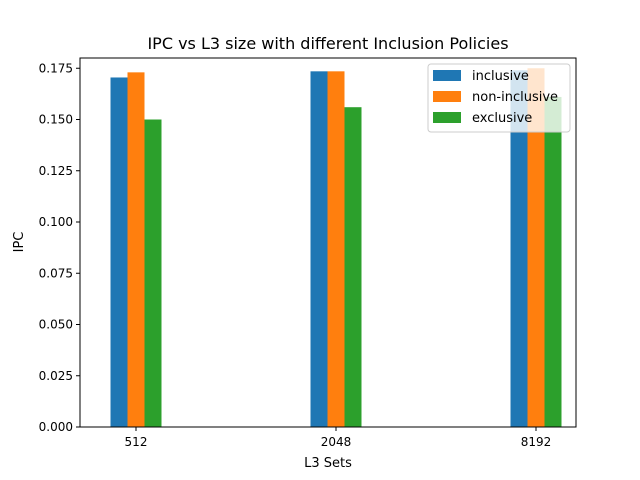 The image size is (640, 480). What do you see at coordinates (56, 273) in the screenshot?
I see `y-tick-label: 0.075` at bounding box center [56, 273].